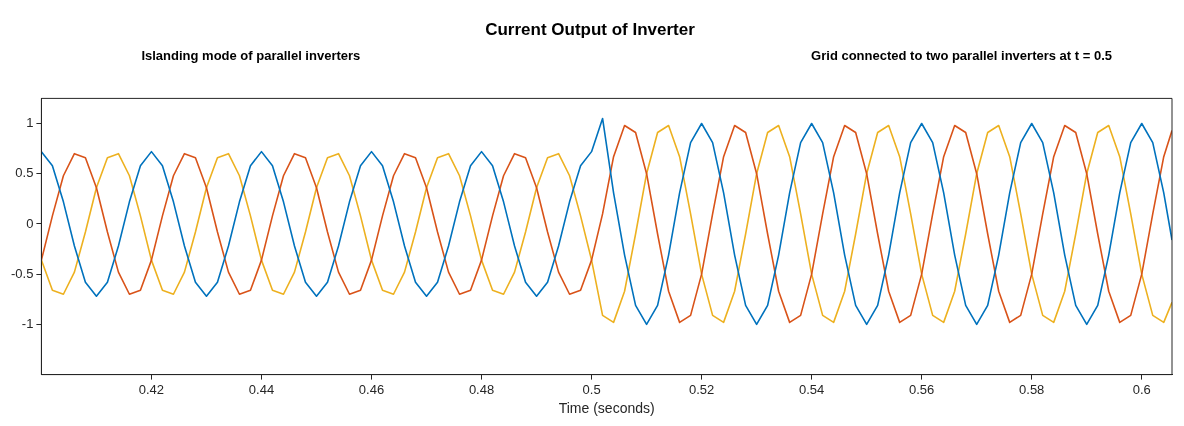  Describe the element at coordinates (371, 389) in the screenshot. I see `x-tick-label: 0.46` at that location.